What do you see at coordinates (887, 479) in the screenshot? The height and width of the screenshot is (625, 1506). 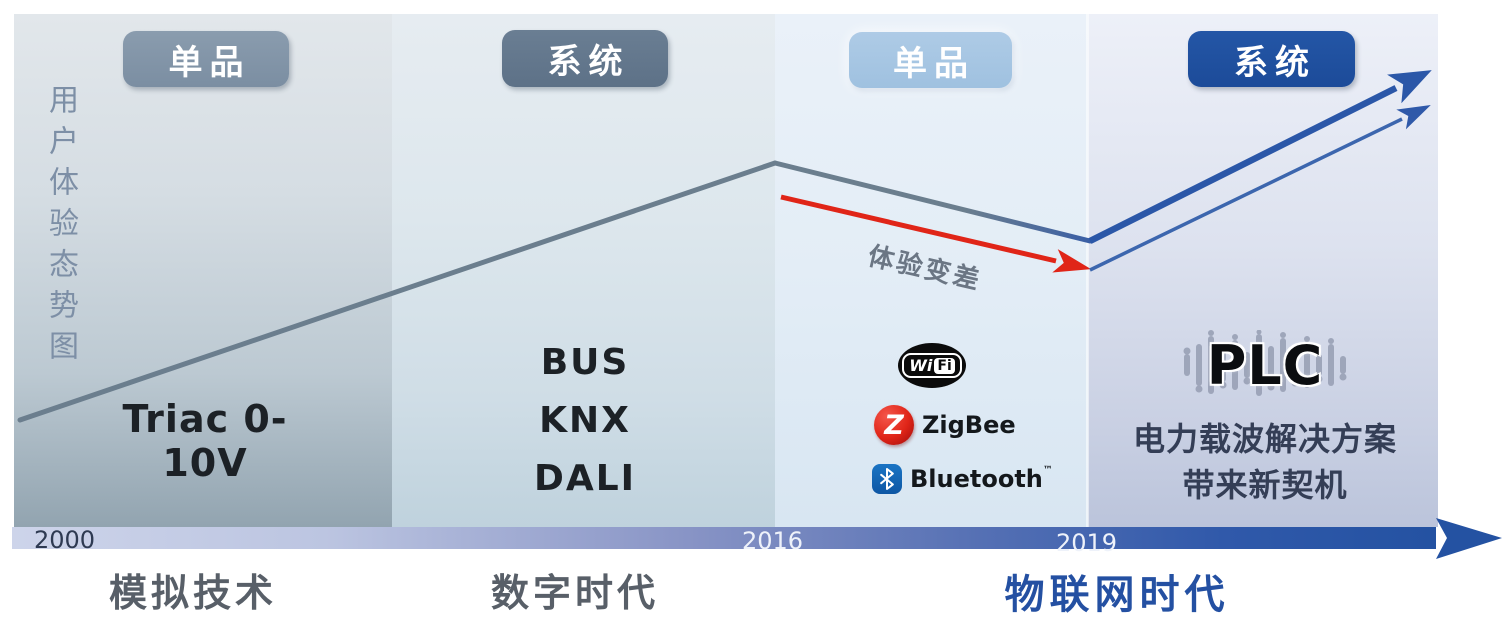 I see `bluetooth-icon` at bounding box center [887, 479].